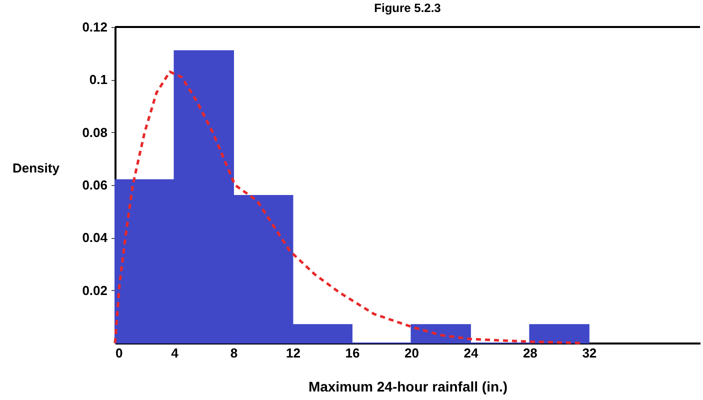  I want to click on x-tick-label: 20, so click(411, 353).